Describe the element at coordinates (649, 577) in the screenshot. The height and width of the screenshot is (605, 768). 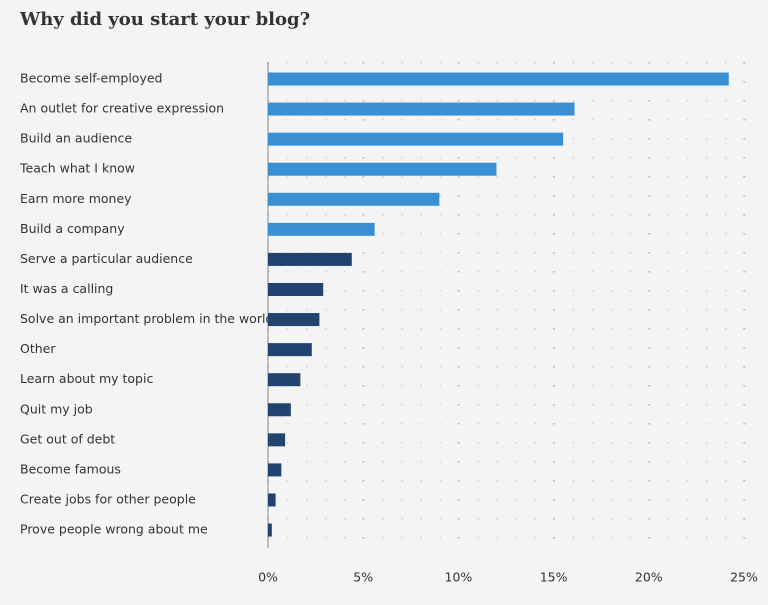
I see `x-tick-label: 20%` at that location.